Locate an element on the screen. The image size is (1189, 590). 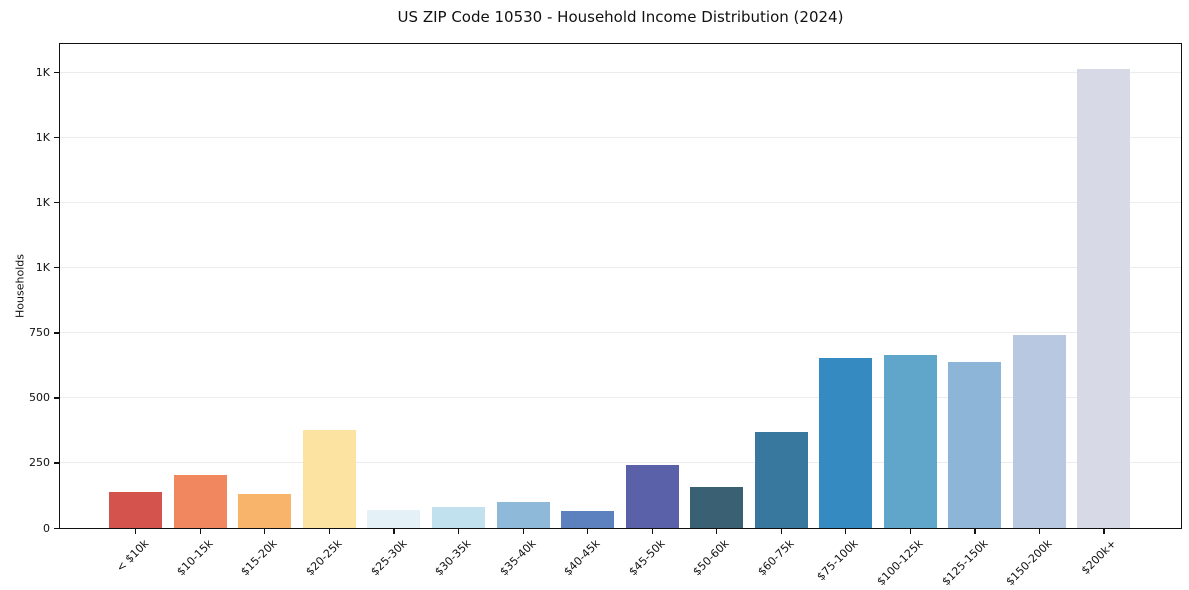
bar-$10-15k is located at coordinates (200, 501).